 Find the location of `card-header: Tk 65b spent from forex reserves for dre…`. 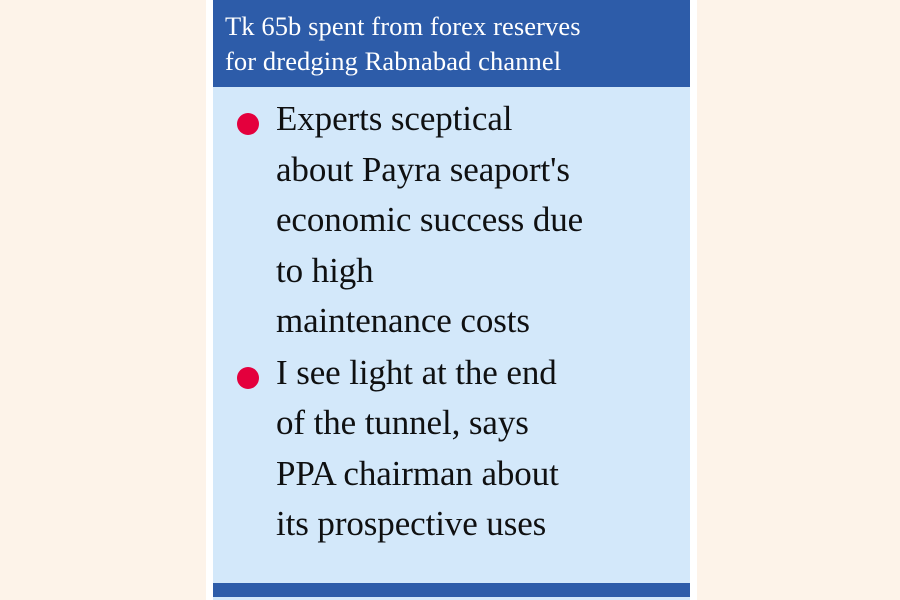

card-header: Tk 65b spent from forex reserves for dre… is located at coordinates (451, 43).